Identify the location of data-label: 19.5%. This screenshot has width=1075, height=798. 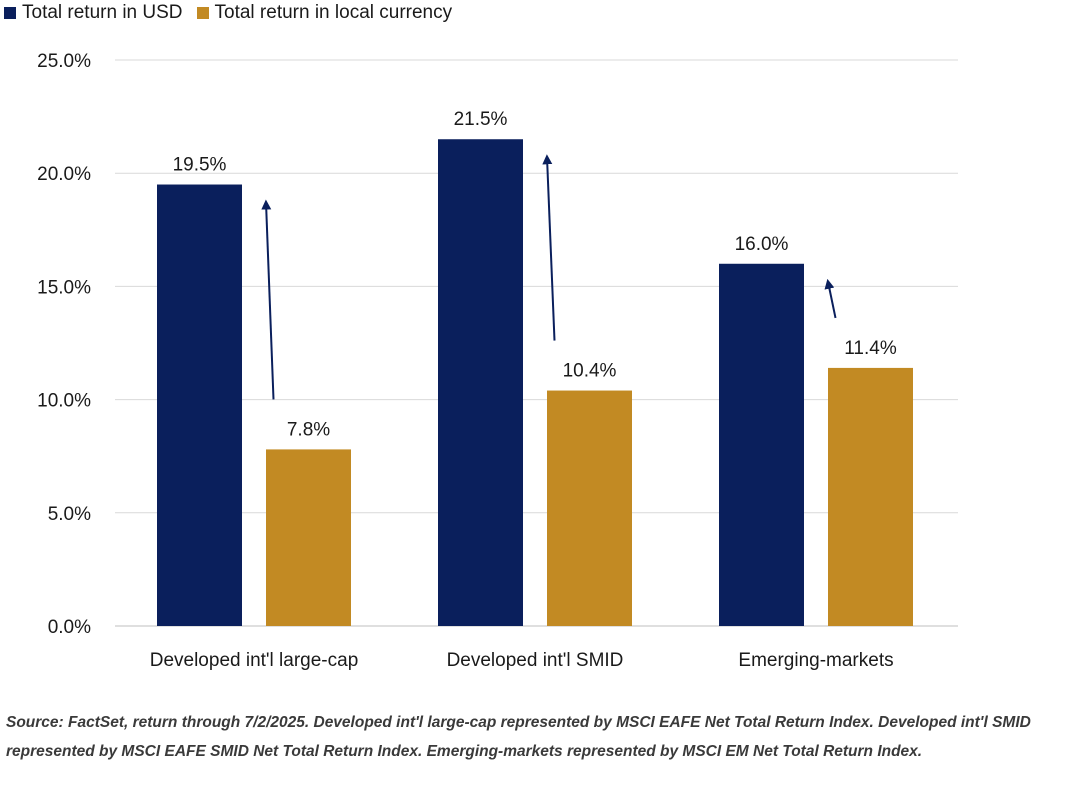
(200, 165).